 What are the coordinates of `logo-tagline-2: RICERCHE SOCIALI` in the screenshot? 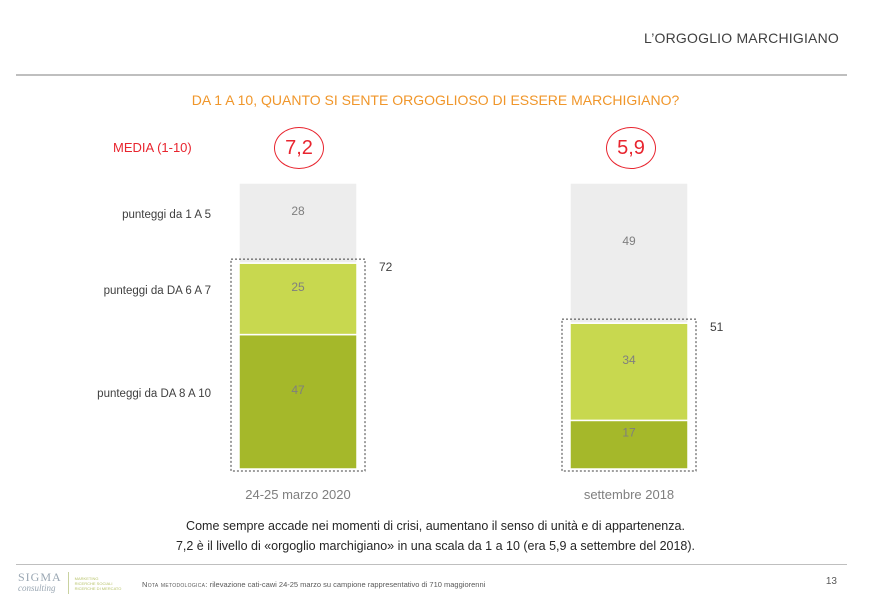 It's located at (93, 583).